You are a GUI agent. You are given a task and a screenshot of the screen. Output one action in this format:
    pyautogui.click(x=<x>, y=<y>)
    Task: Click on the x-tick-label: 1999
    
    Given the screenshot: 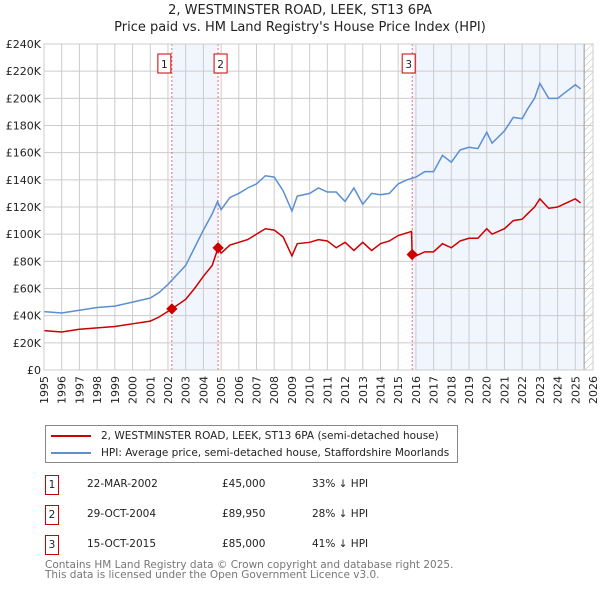 What is the action you would take?
    pyautogui.click(x=115, y=390)
    